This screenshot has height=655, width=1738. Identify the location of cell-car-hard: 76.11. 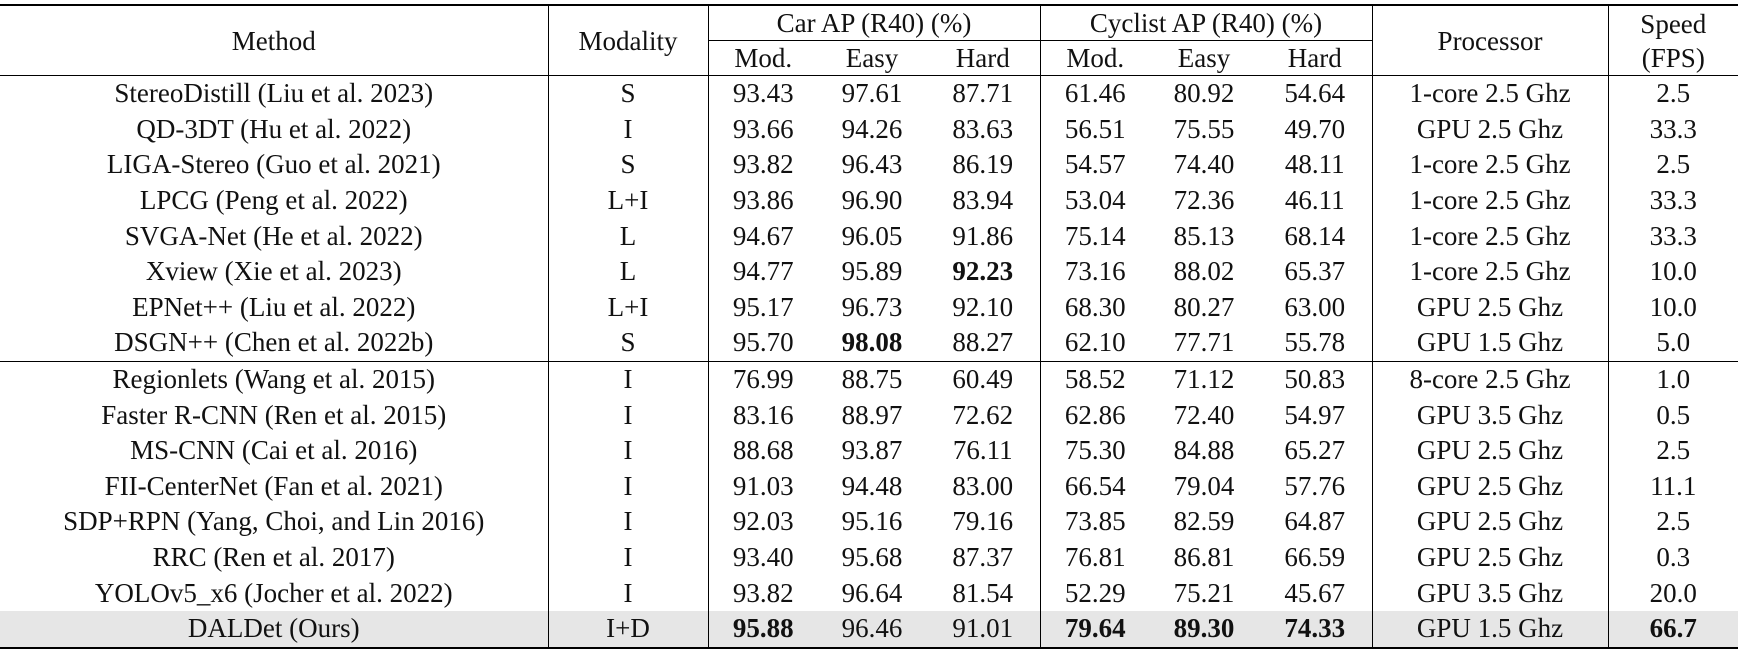
(982, 450).